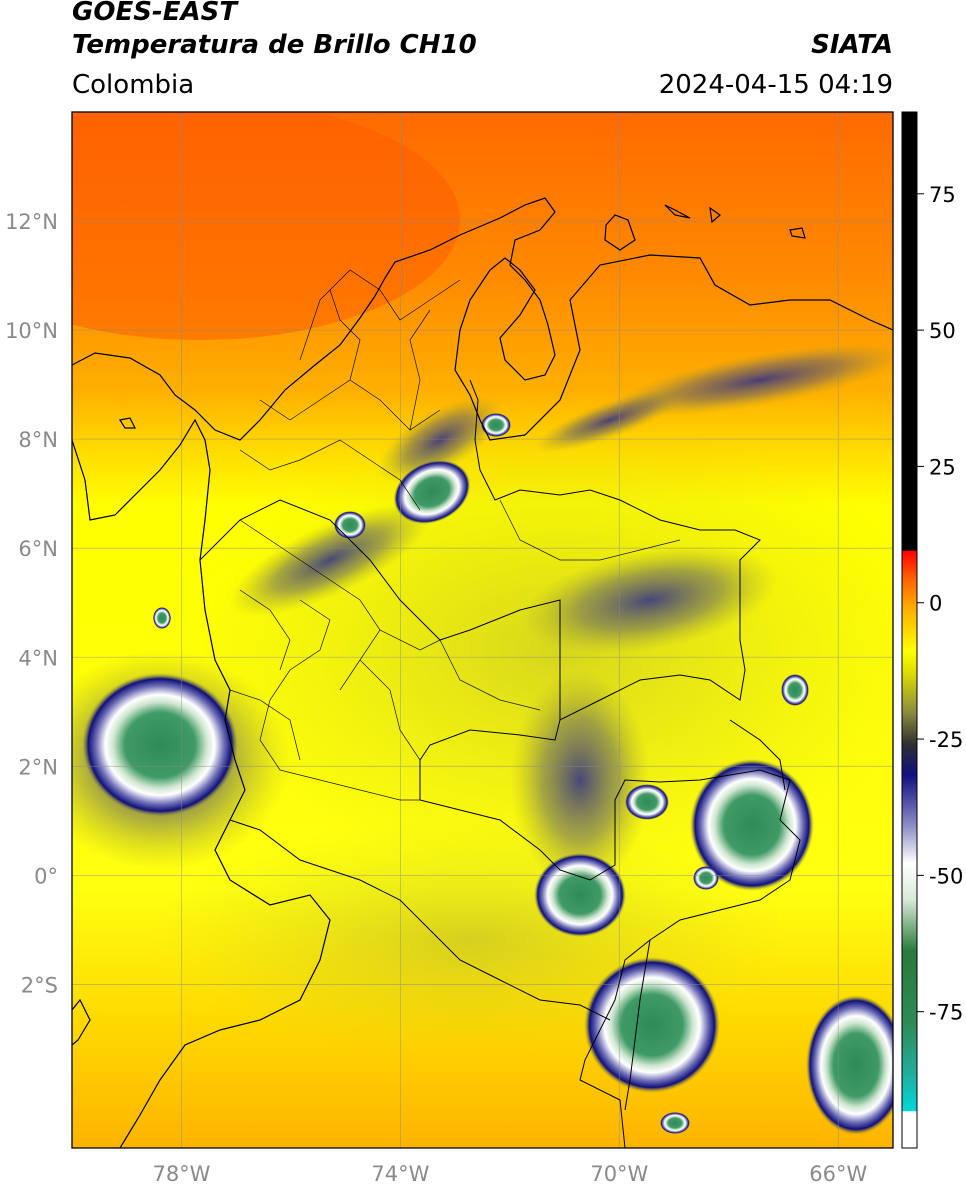 This screenshot has width=966, height=1190. Describe the element at coordinates (619, 1174) in the screenshot. I see `lon-tick-label: 70°W` at that location.